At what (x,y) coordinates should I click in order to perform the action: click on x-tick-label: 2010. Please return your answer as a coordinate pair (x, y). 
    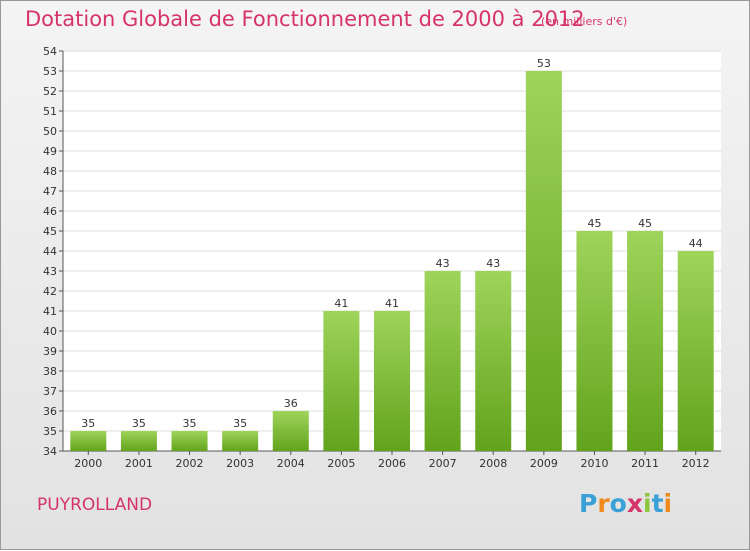
    Looking at the image, I should click on (594, 463).